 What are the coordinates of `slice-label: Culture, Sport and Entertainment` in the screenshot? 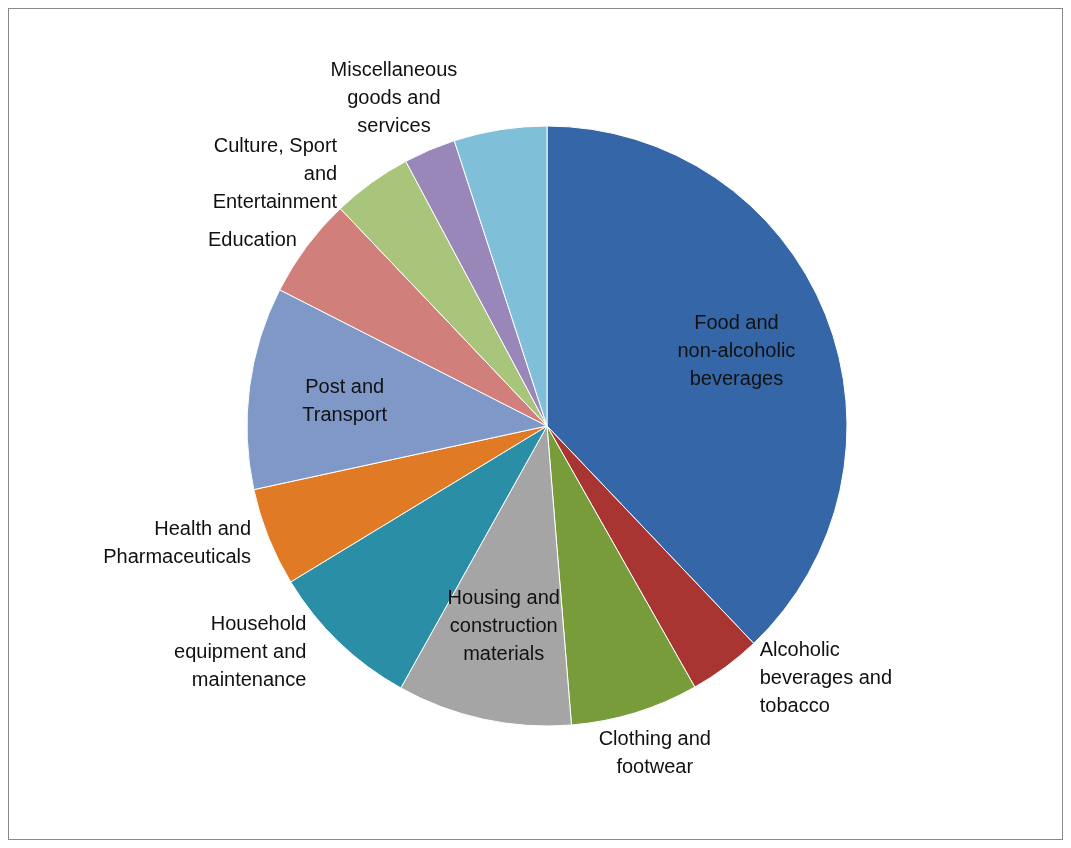 It's located at (275, 173).